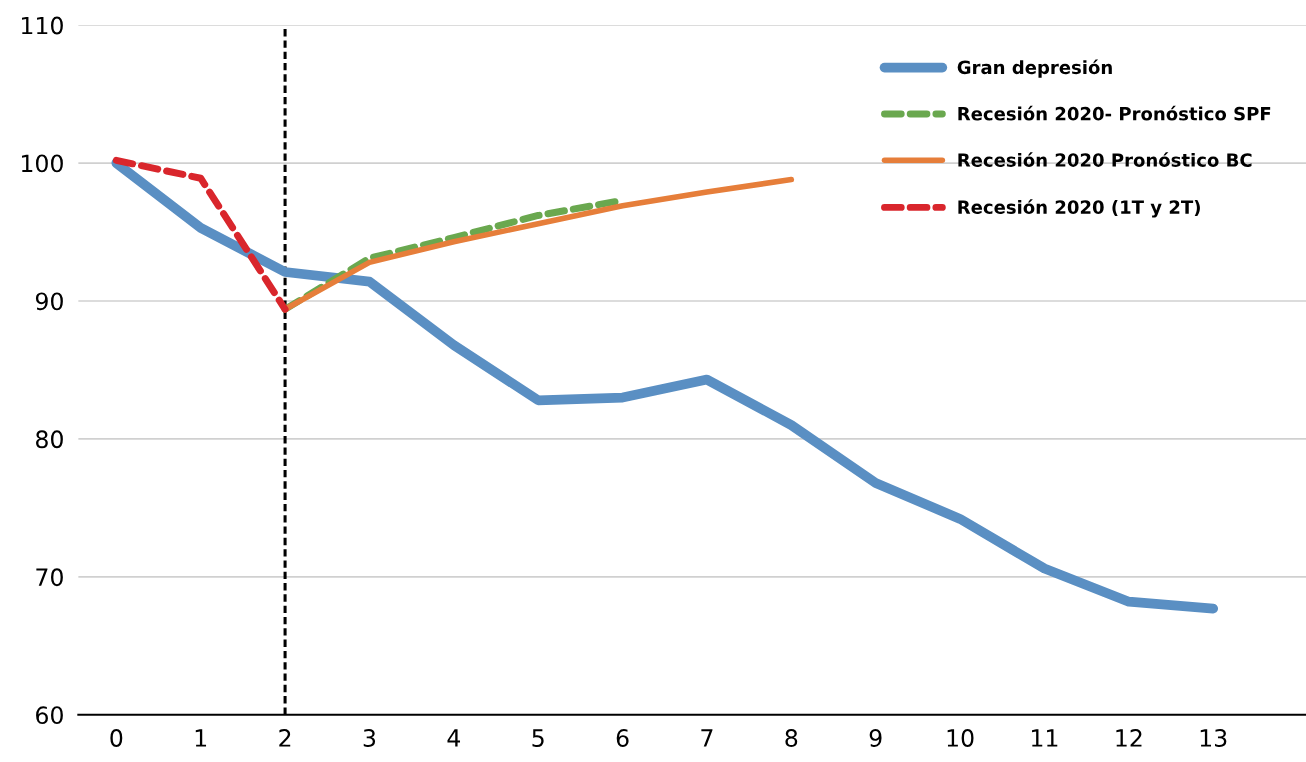 The height and width of the screenshot is (762, 1306). What do you see at coordinates (369, 738) in the screenshot?
I see `x-tick-label: 3` at bounding box center [369, 738].